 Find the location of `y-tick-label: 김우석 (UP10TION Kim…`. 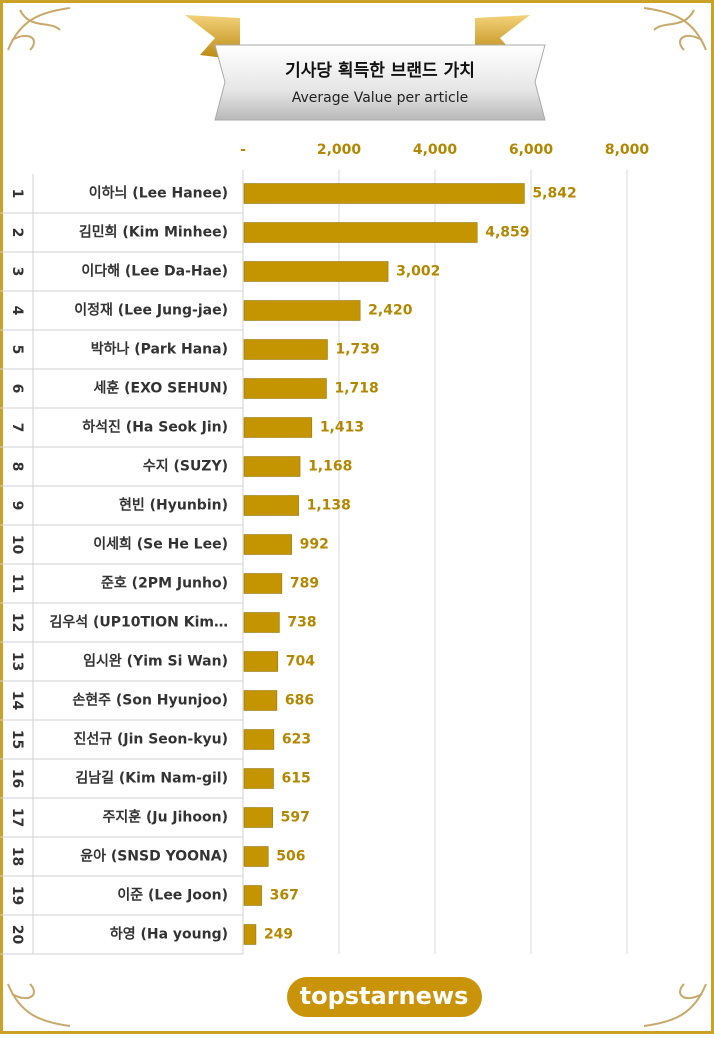

y-tick-label: 김우석 (UP10TION Kim… is located at coordinates (138, 622).